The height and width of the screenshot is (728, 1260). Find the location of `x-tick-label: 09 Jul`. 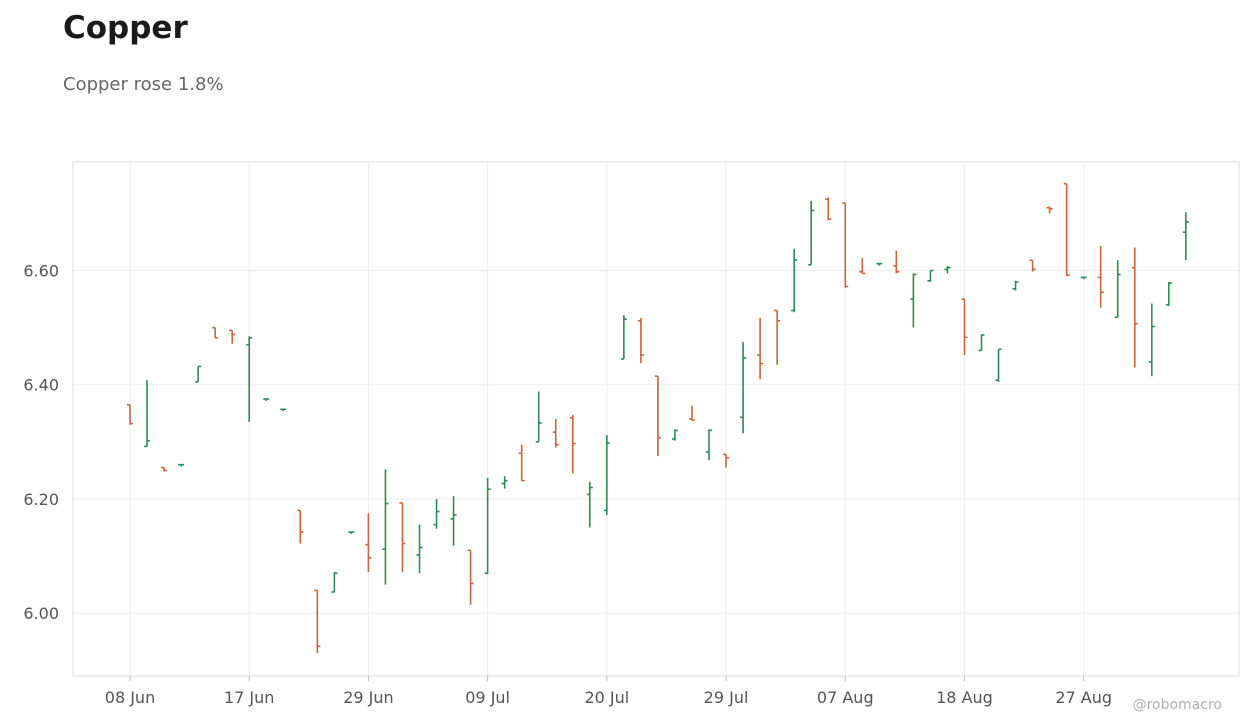

x-tick-label: 09 Jul is located at coordinates (487, 697).